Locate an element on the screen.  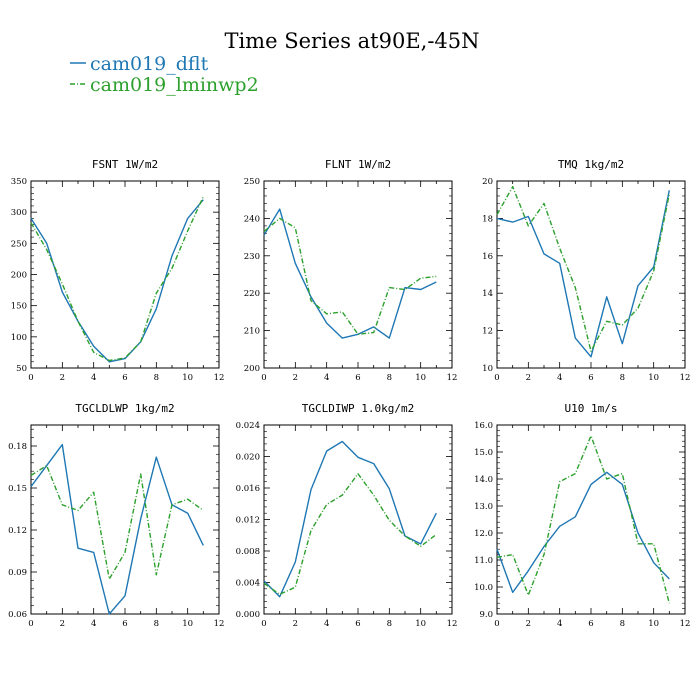
panel-2: TMQ 1kg/m2 0 2 4 6 8 10 12 10 12 14 16 18 20 is located at coordinates (586, 270).